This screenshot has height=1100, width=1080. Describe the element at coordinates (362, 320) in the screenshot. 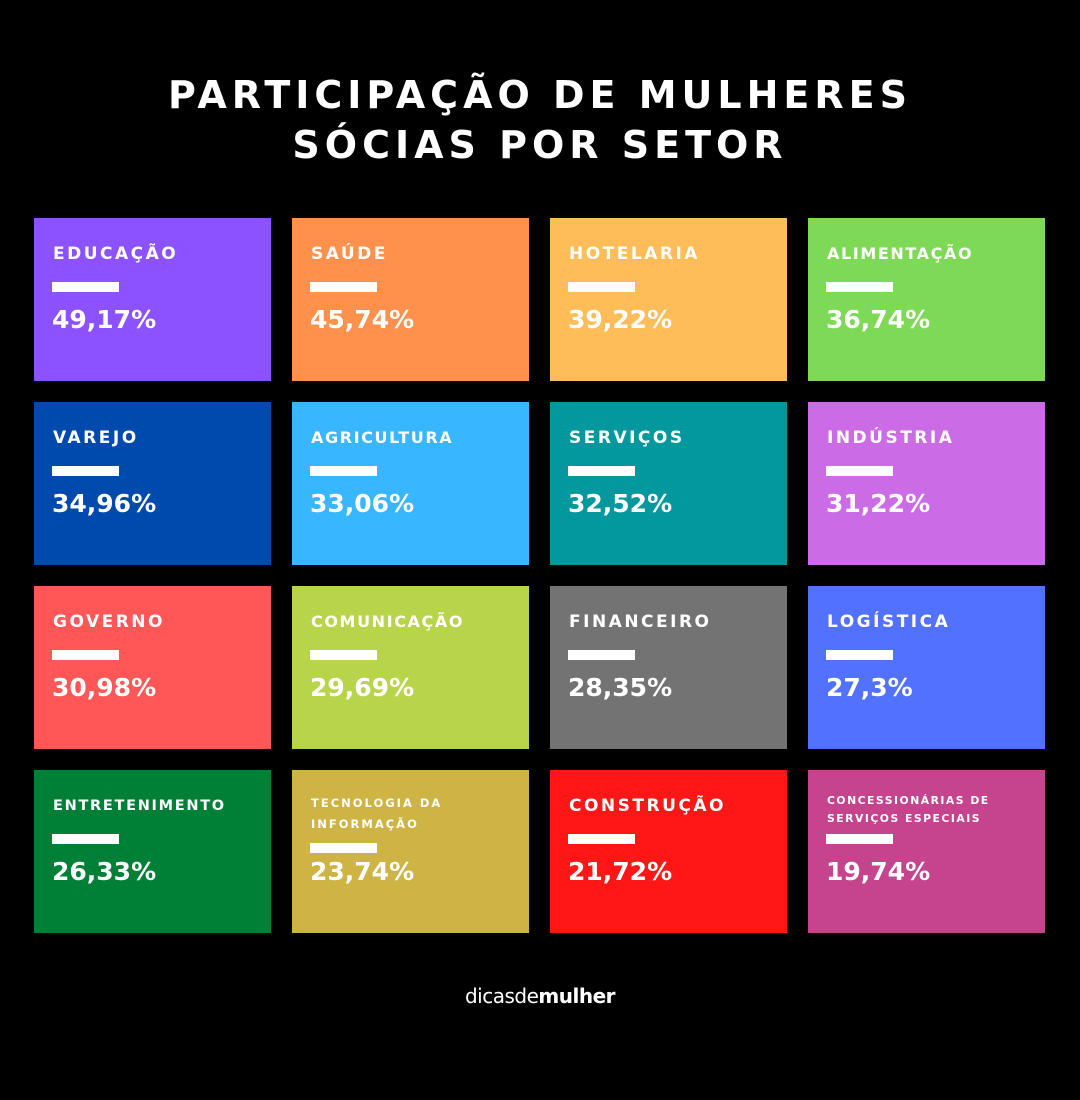

I see `sector-value: 45,74%` at that location.